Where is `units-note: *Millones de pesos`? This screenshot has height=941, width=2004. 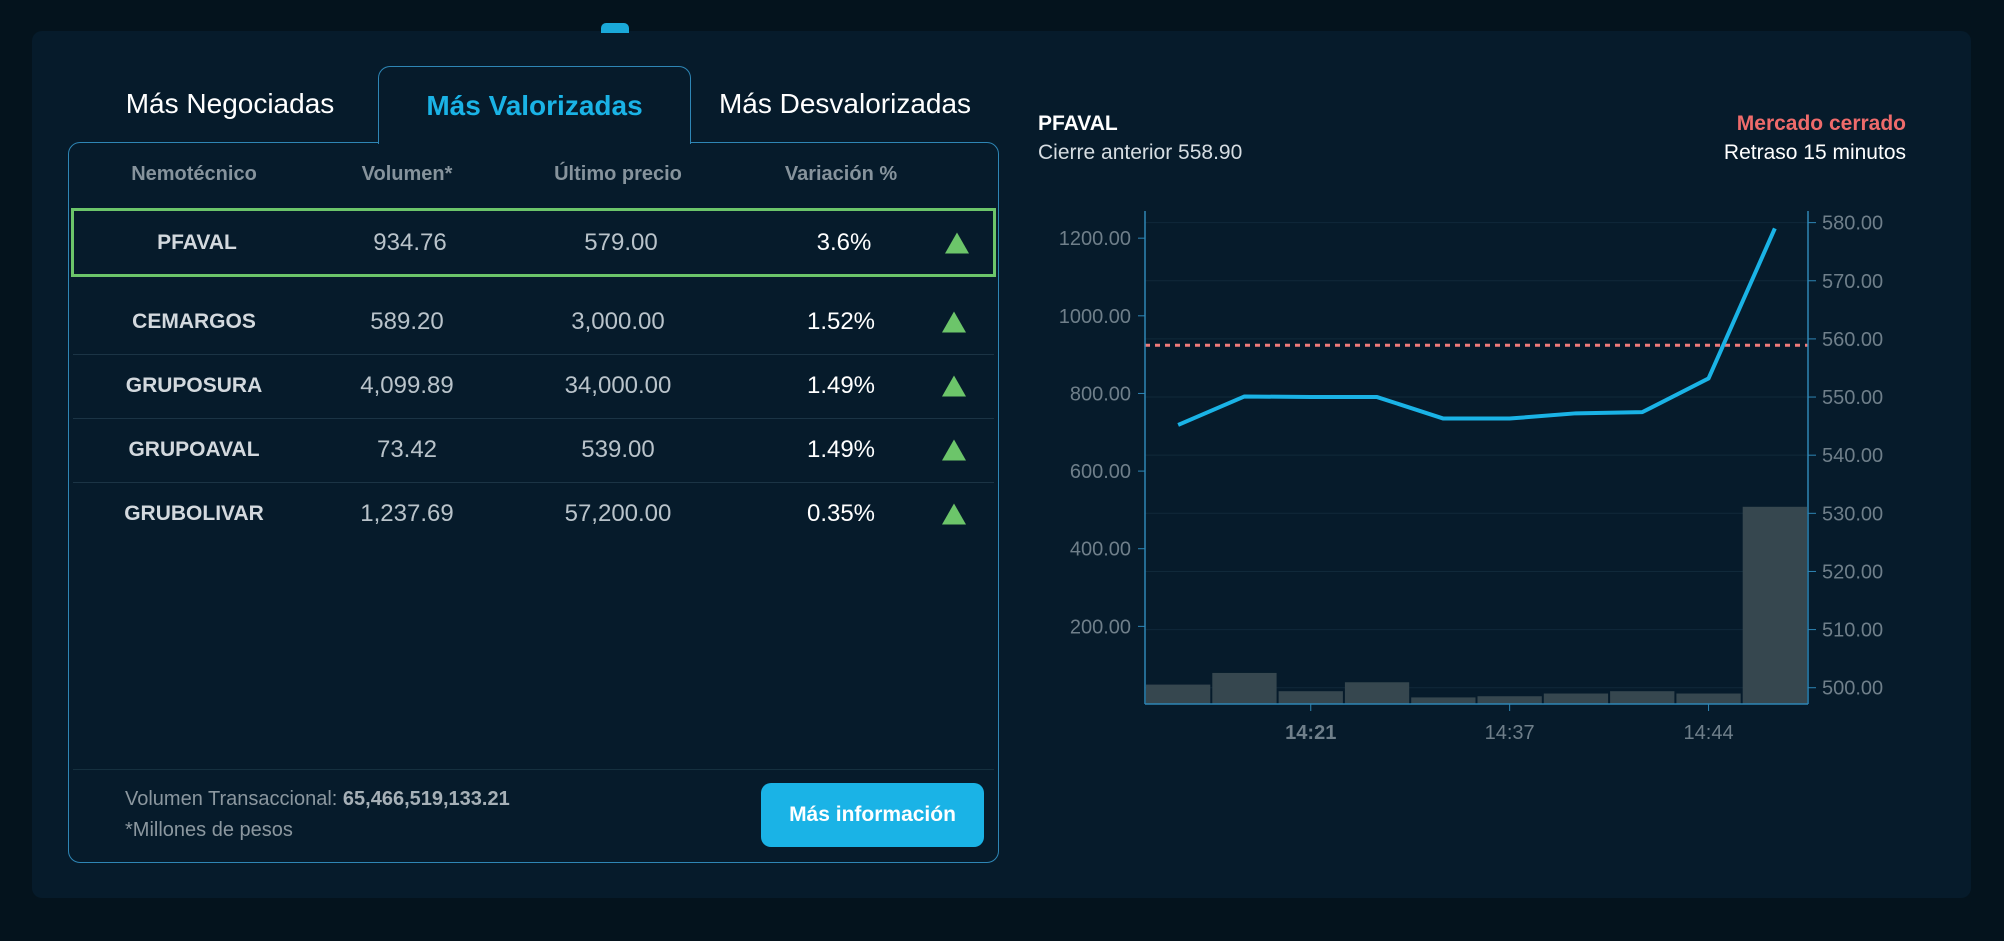 units-note: *Millones de pesos is located at coordinates (209, 830).